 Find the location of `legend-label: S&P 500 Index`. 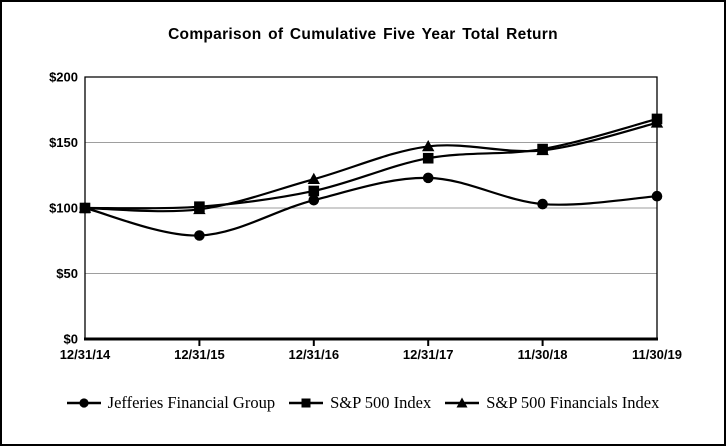

legend-label: S&P 500 Index is located at coordinates (381, 402).